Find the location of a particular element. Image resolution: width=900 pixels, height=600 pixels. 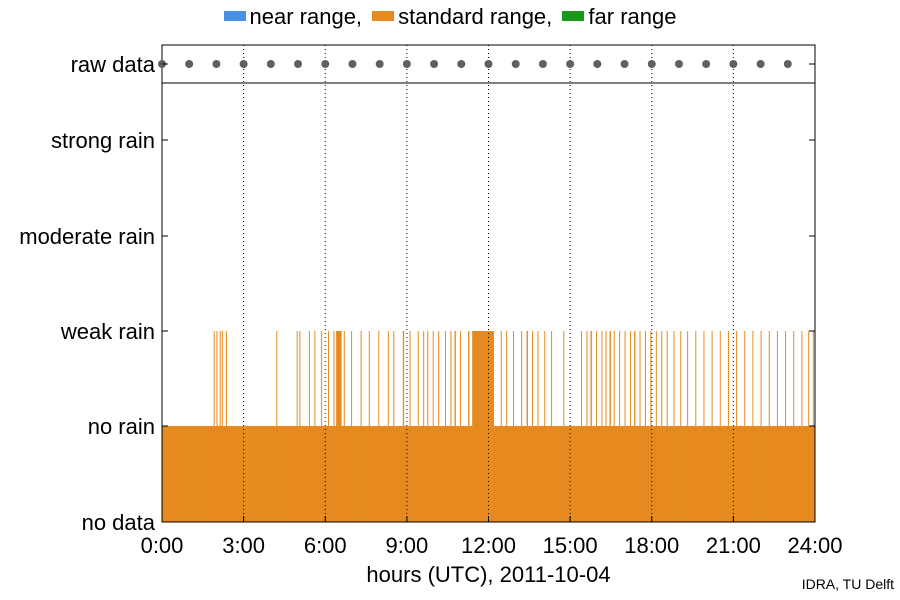

legend-item-far-range: far range is located at coordinates (619, 17).